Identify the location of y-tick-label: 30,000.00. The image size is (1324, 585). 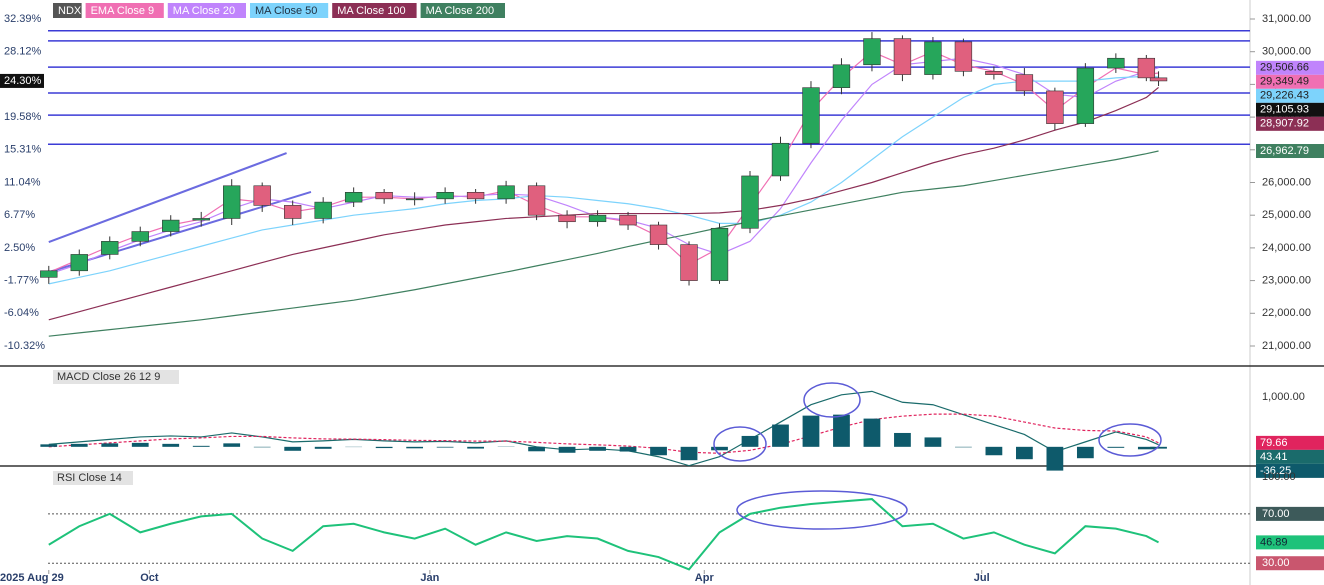
(1286, 52).